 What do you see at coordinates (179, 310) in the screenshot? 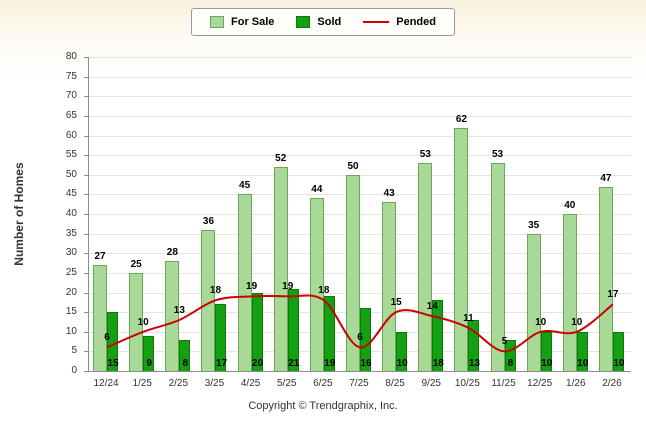
I see `pended-value-label: 13` at bounding box center [179, 310].